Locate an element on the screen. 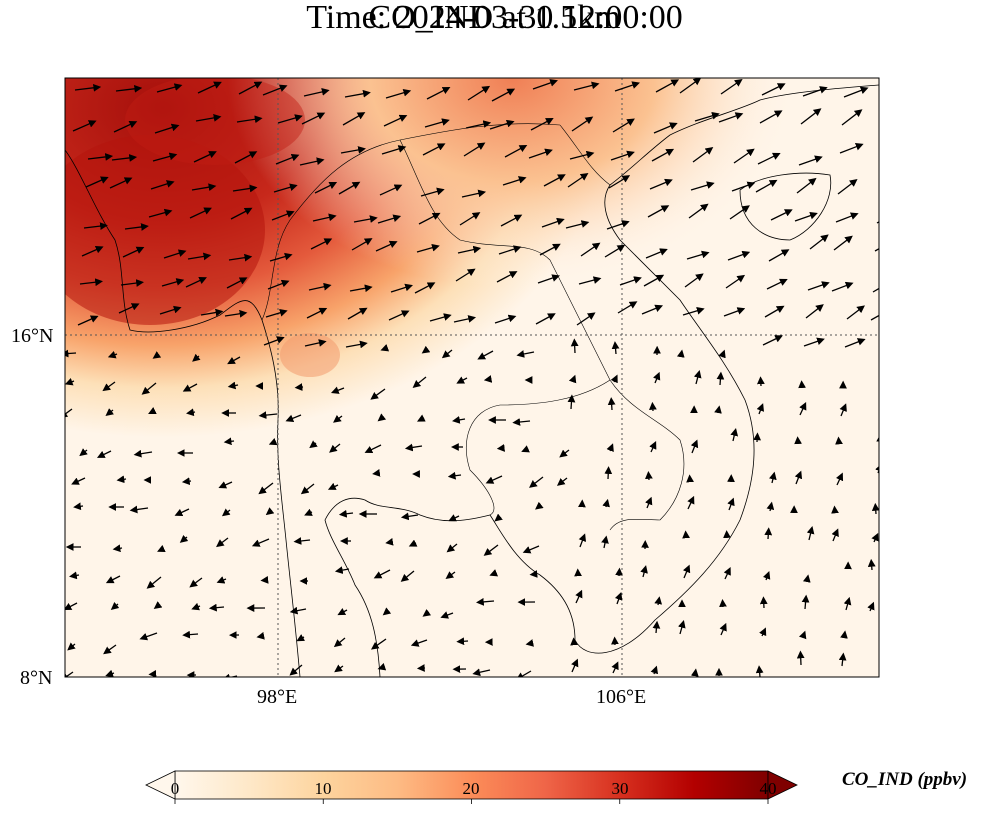 The width and height of the screenshot is (989, 836). map-title-line1: CO_IND at 1.5km is located at coordinates (494, 18).